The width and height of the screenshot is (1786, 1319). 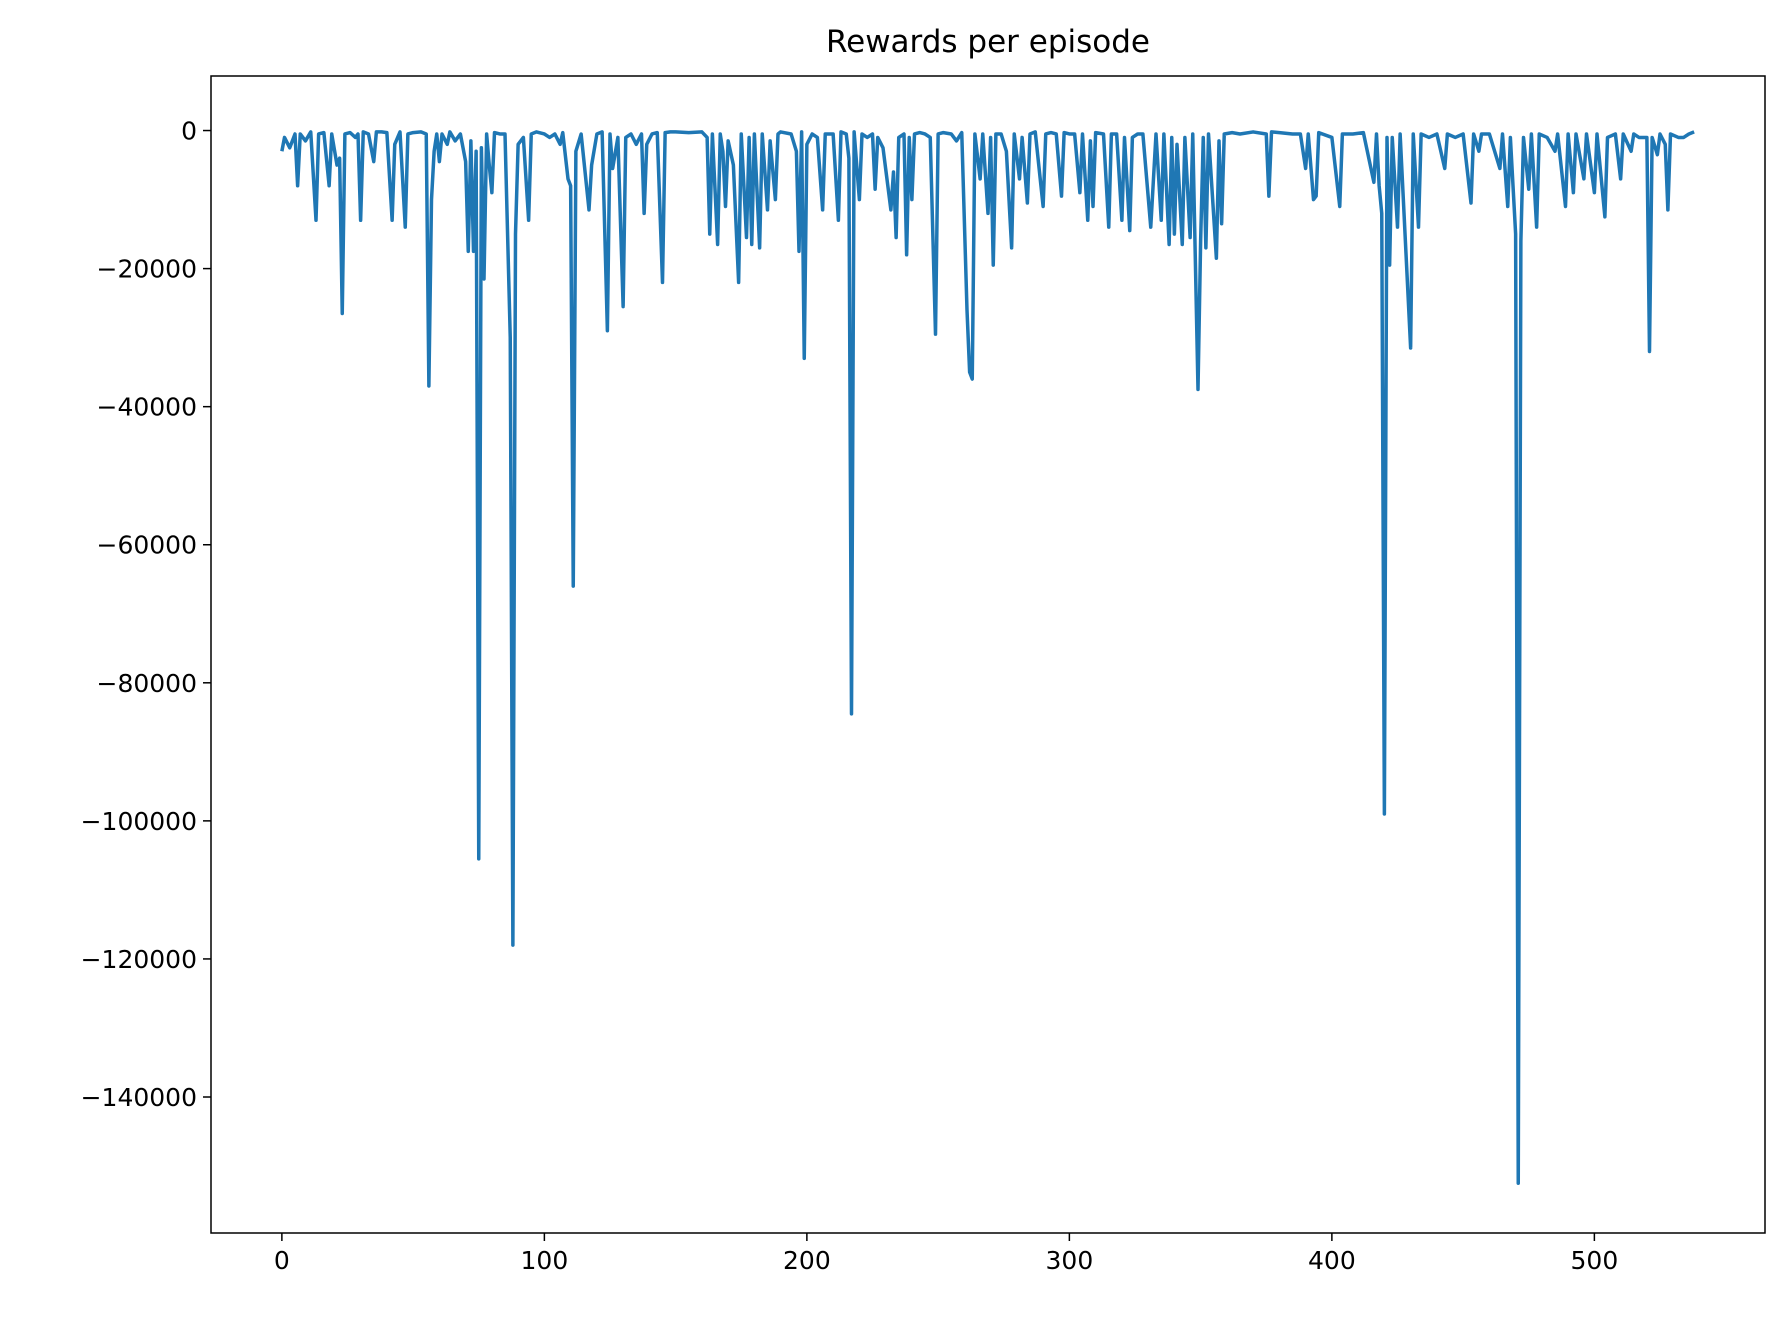 What do you see at coordinates (1332, 1260) in the screenshot?
I see `x-tick-label: 400` at bounding box center [1332, 1260].